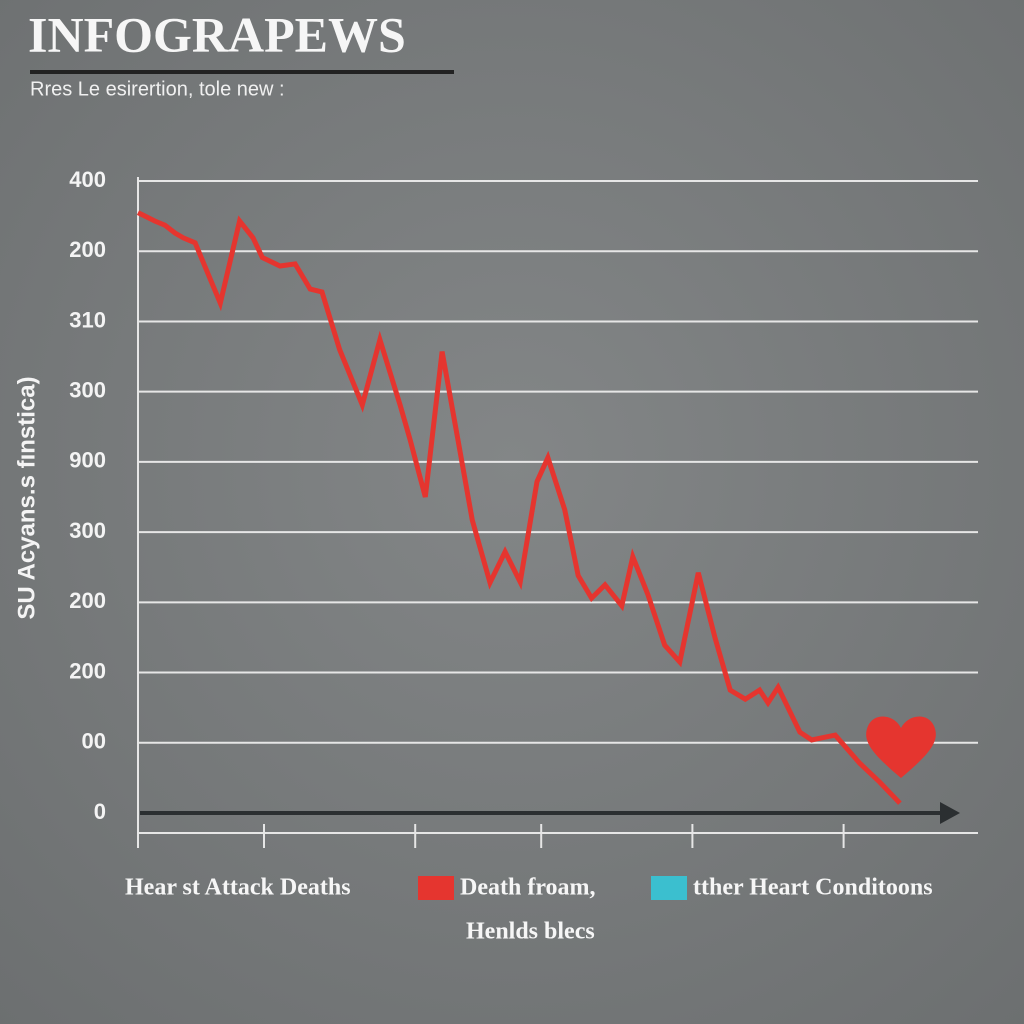  Describe the element at coordinates (217, 34) in the screenshot. I see `chart-title: INFOGRAPEWS` at that location.